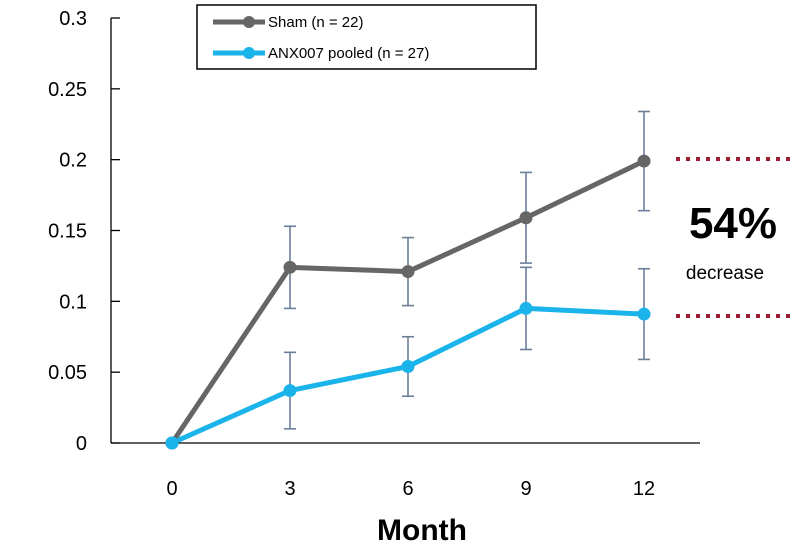 The image size is (794, 556). I want to click on x-tick-label: 3, so click(289, 489).